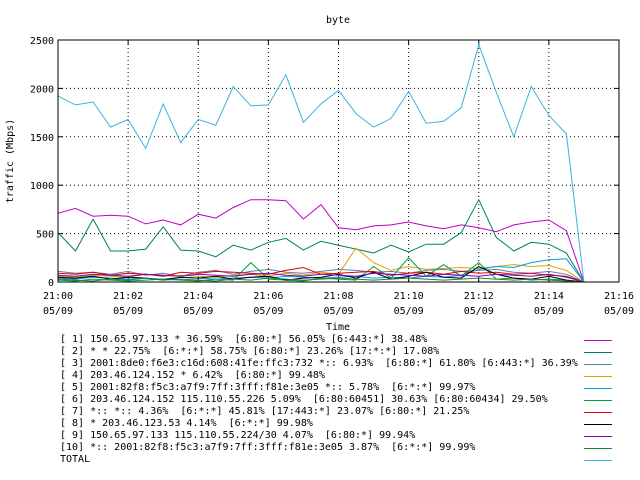 This screenshot has height=480, width=640. Describe the element at coordinates (479, 296) in the screenshot. I see `x-tick-time: 21:12` at that location.